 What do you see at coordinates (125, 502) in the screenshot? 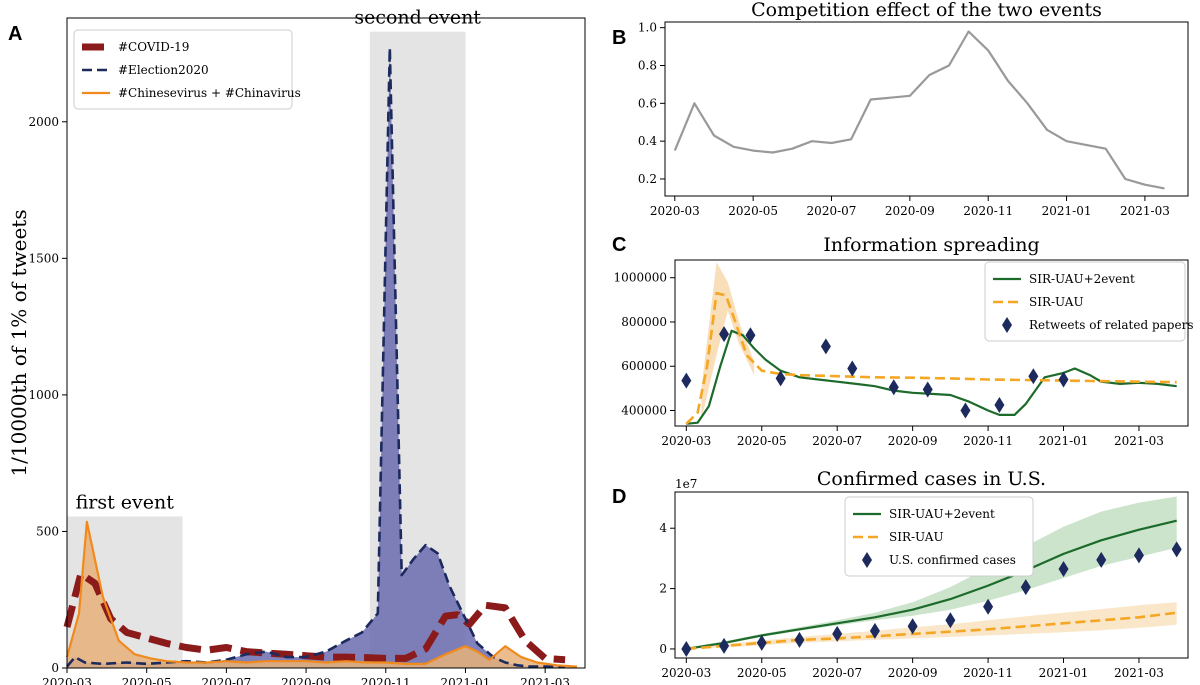
I see `event-label: first event` at bounding box center [125, 502].